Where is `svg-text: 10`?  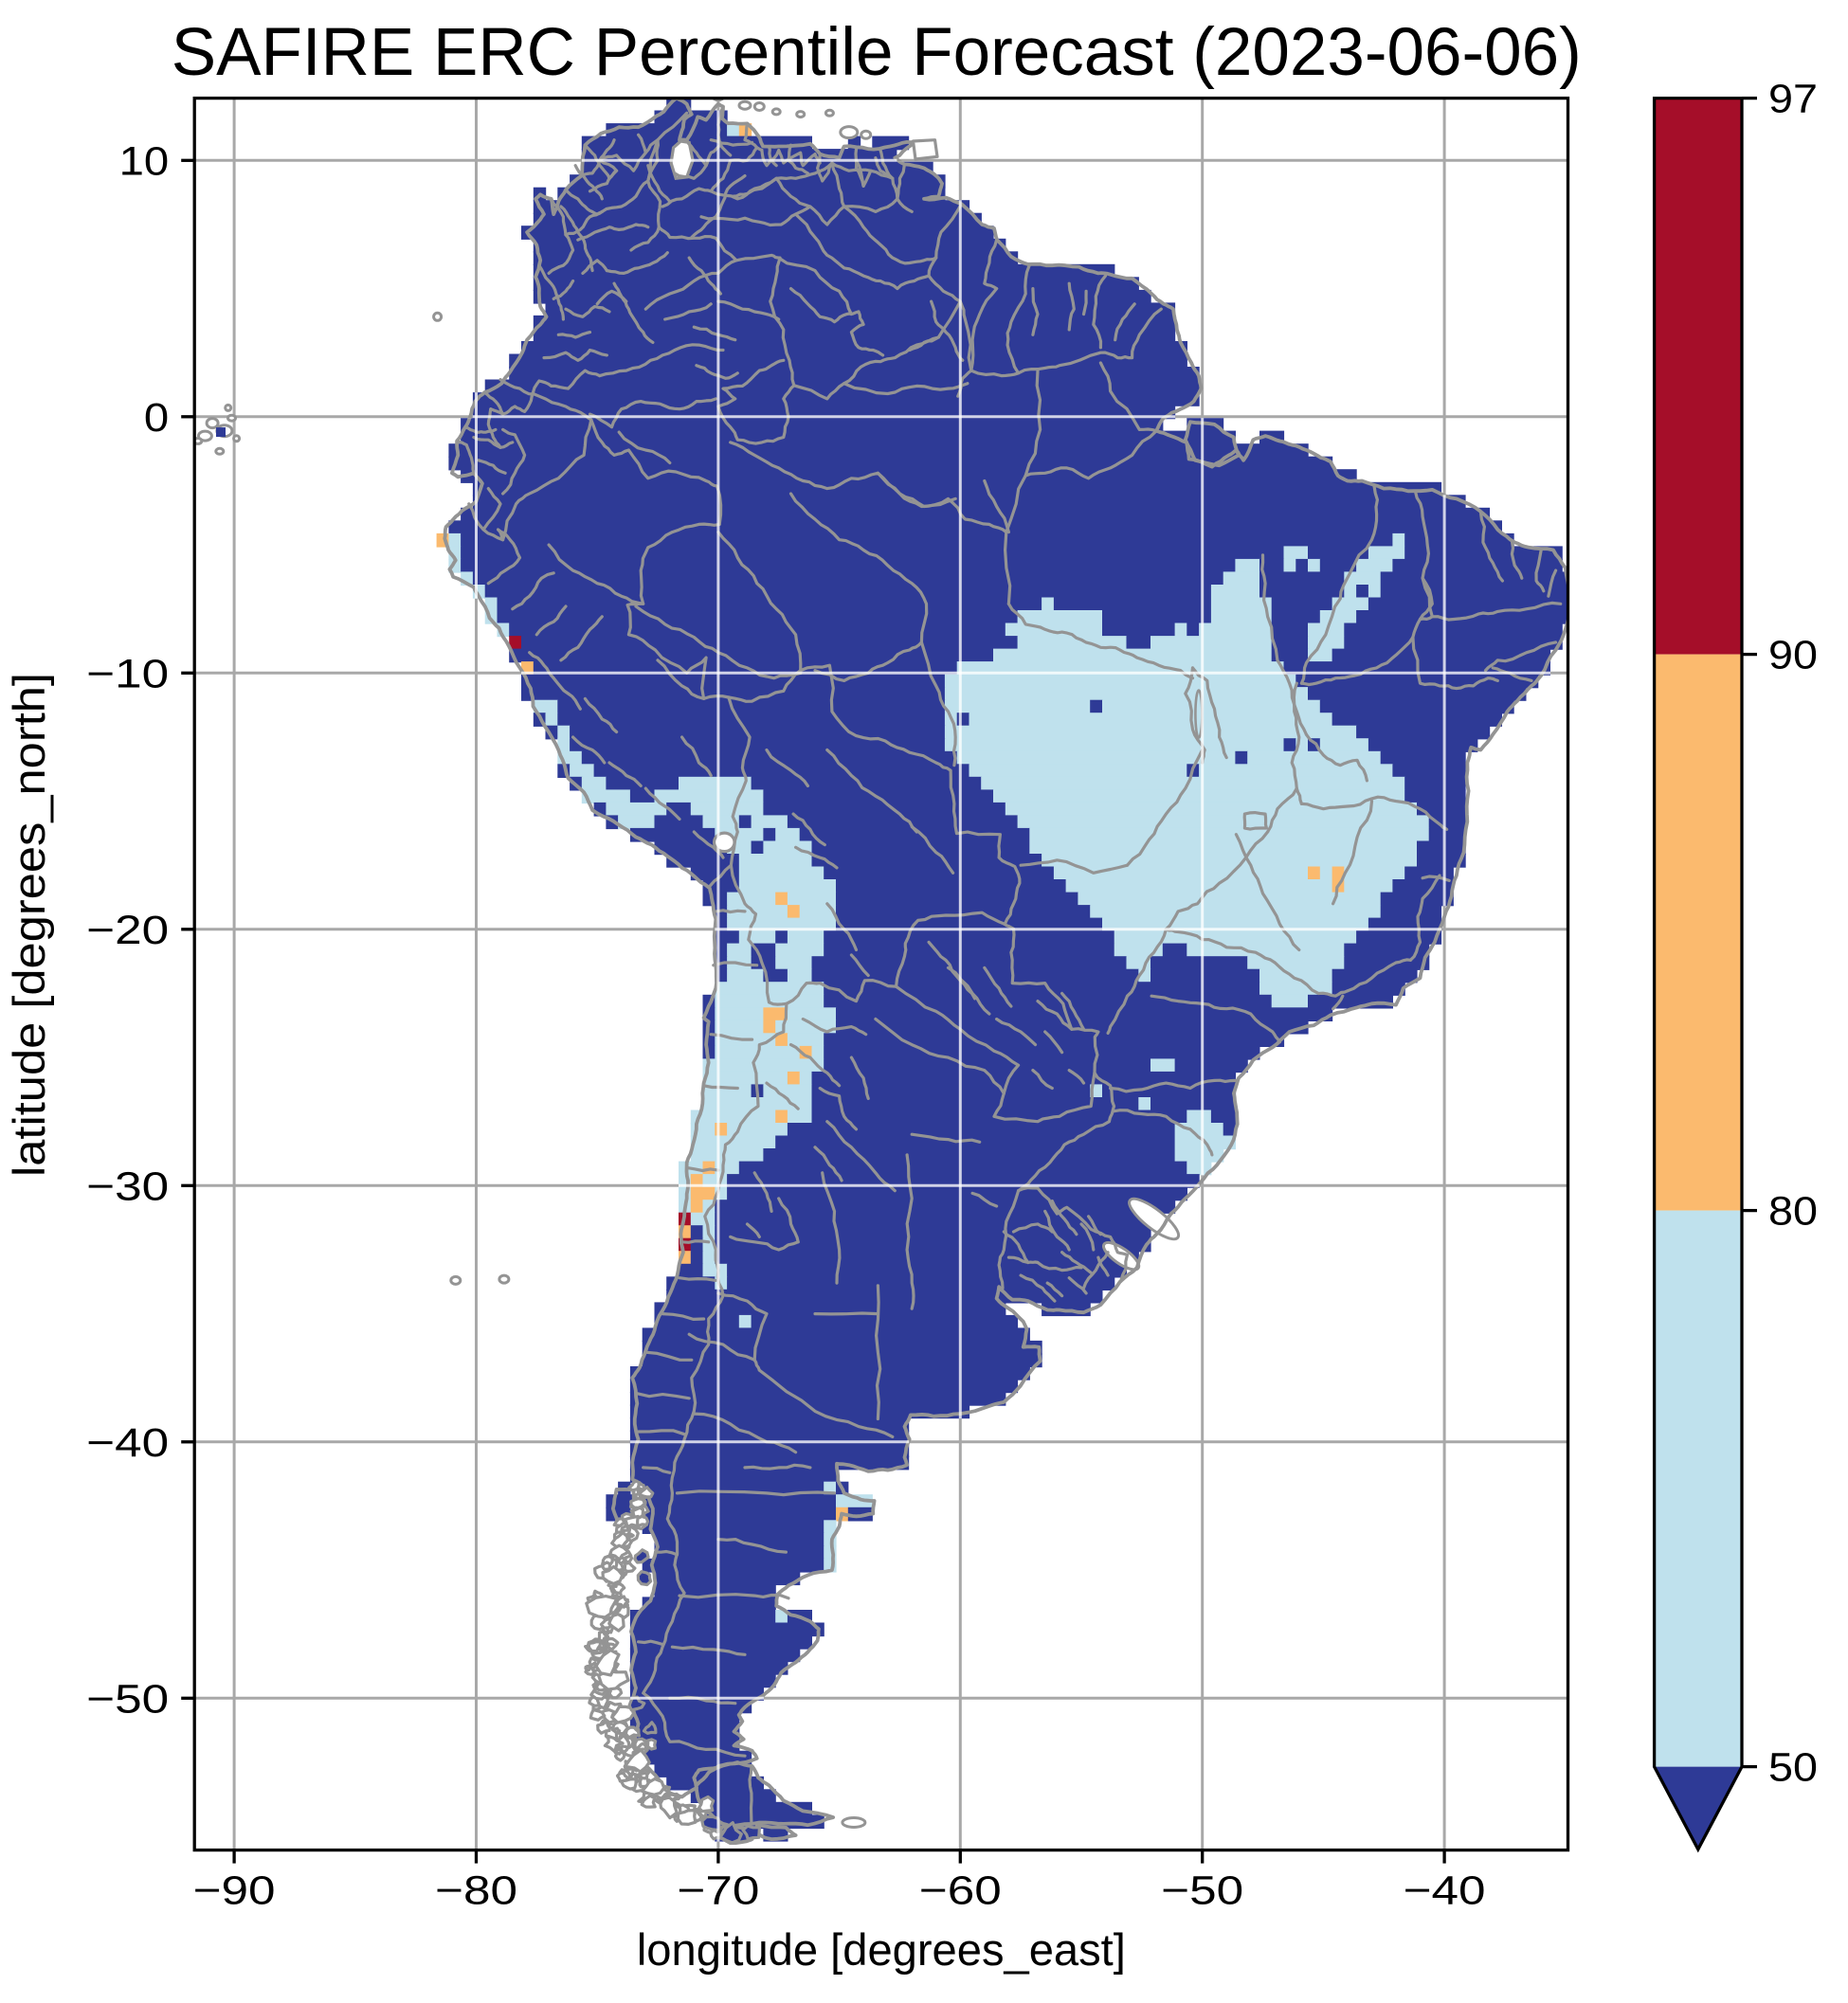 svg-text: 10 is located at coordinates (144, 161).